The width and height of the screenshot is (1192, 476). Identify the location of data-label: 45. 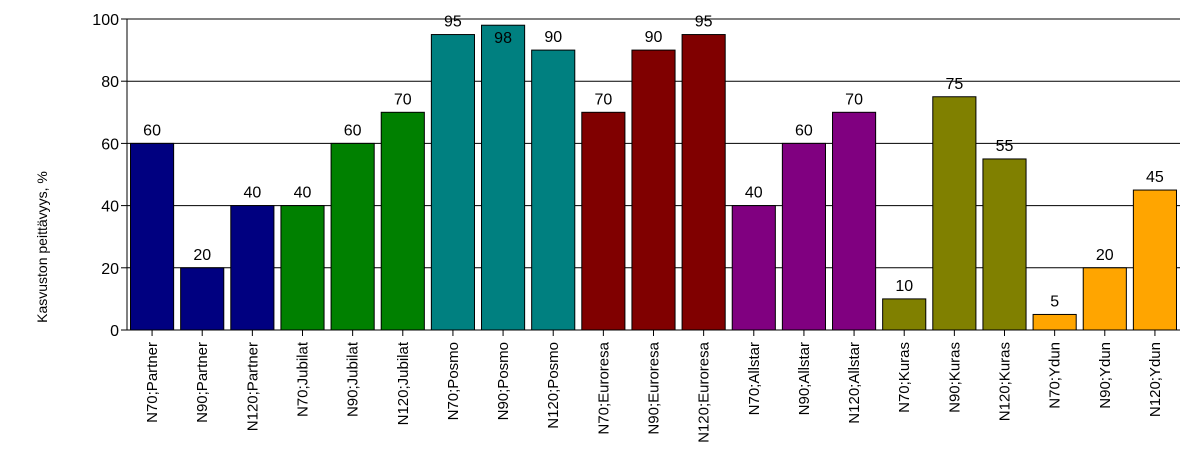
(1155, 177).